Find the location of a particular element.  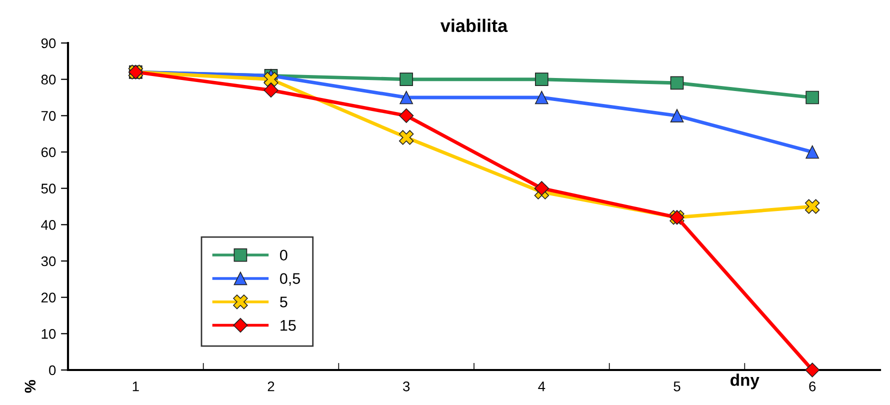

x-tick-label: 6 is located at coordinates (812, 386).